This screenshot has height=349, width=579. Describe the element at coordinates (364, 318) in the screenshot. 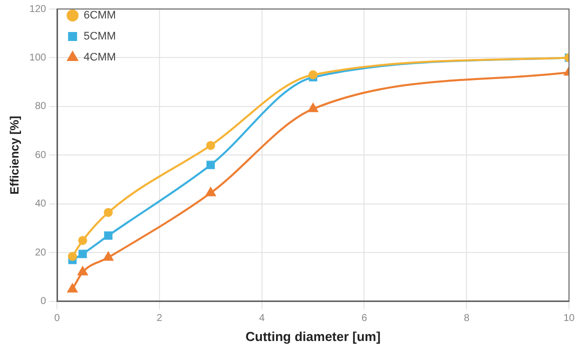

I see `x-tick-label: 6` at that location.